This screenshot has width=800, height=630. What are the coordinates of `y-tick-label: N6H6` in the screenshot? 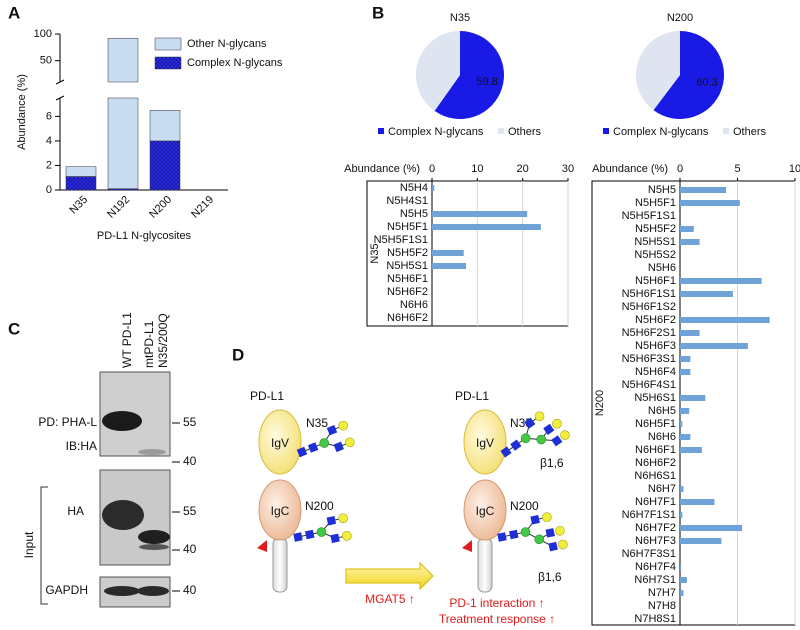 It's located at (662, 437).